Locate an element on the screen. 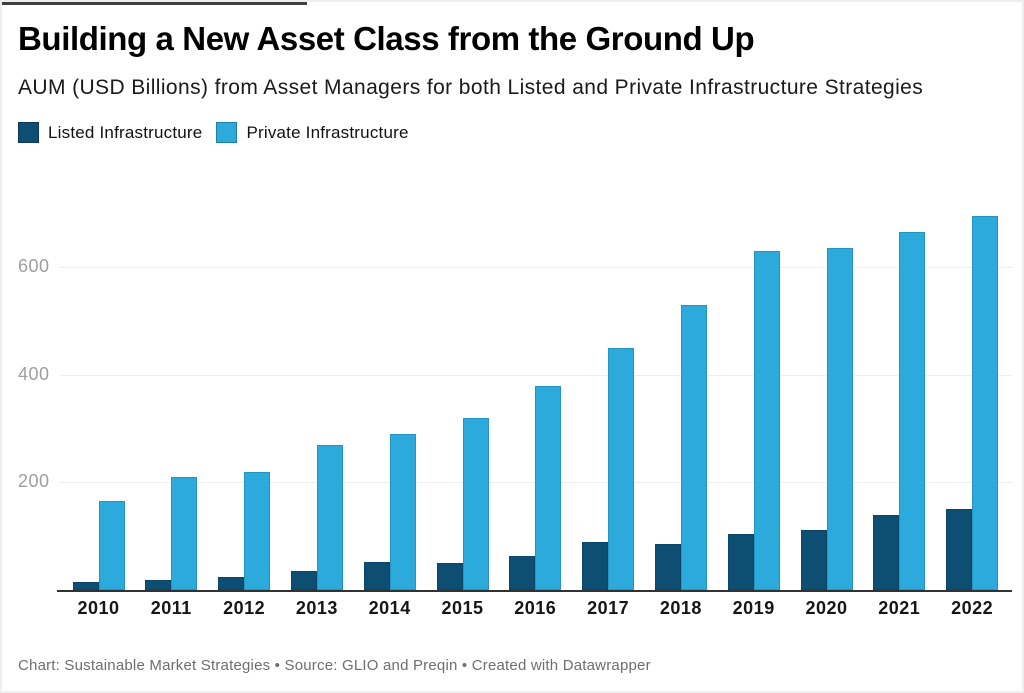 The image size is (1024, 693). x-axis-label-2021: 2021 is located at coordinates (899, 608).